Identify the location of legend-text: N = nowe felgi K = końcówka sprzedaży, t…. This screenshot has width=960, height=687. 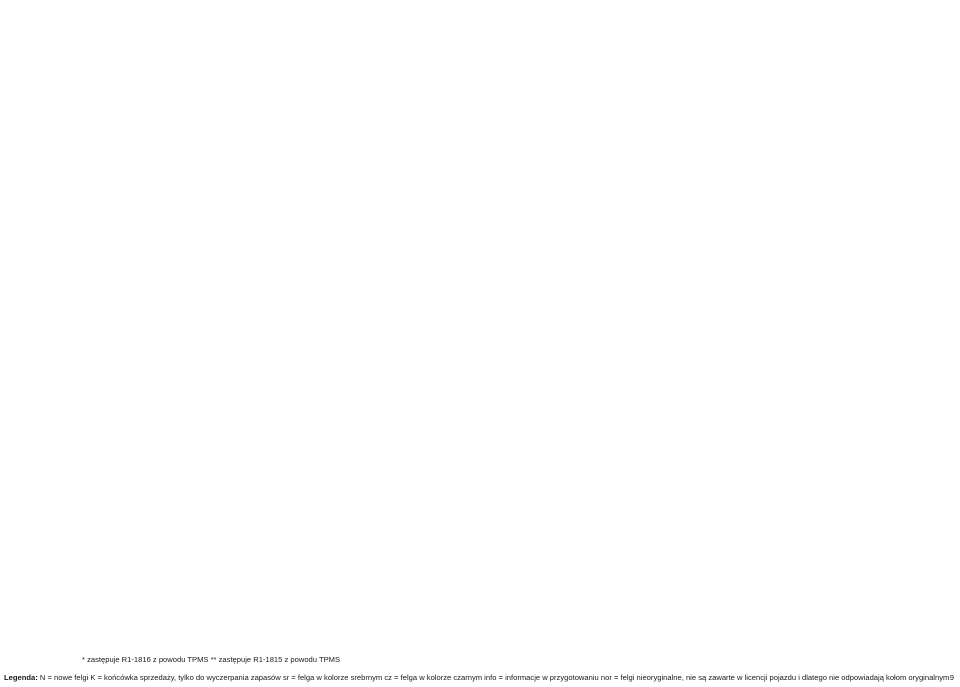
(494, 677).